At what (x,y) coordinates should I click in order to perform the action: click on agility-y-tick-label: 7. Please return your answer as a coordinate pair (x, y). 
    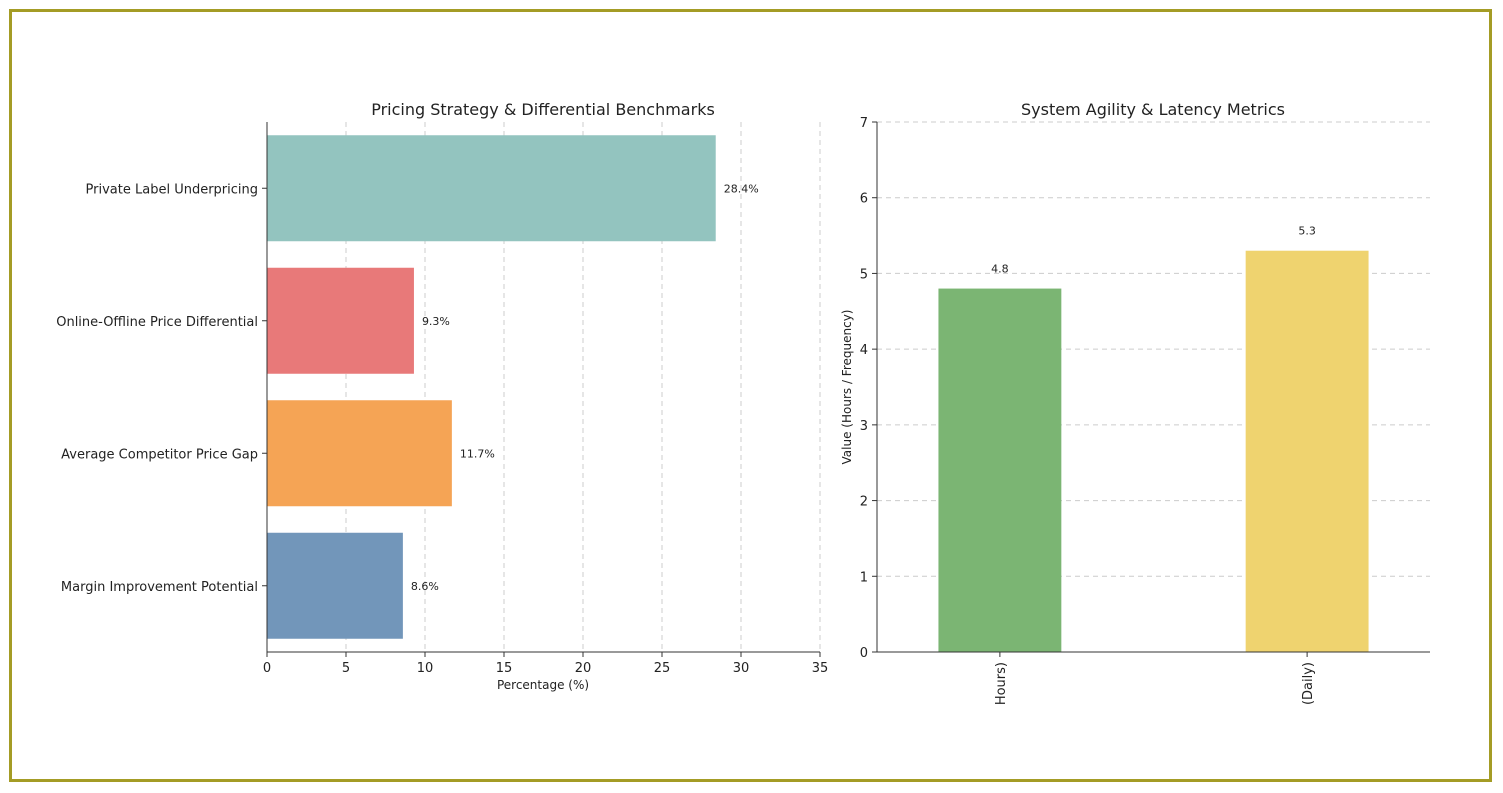
    Looking at the image, I should click on (864, 123).